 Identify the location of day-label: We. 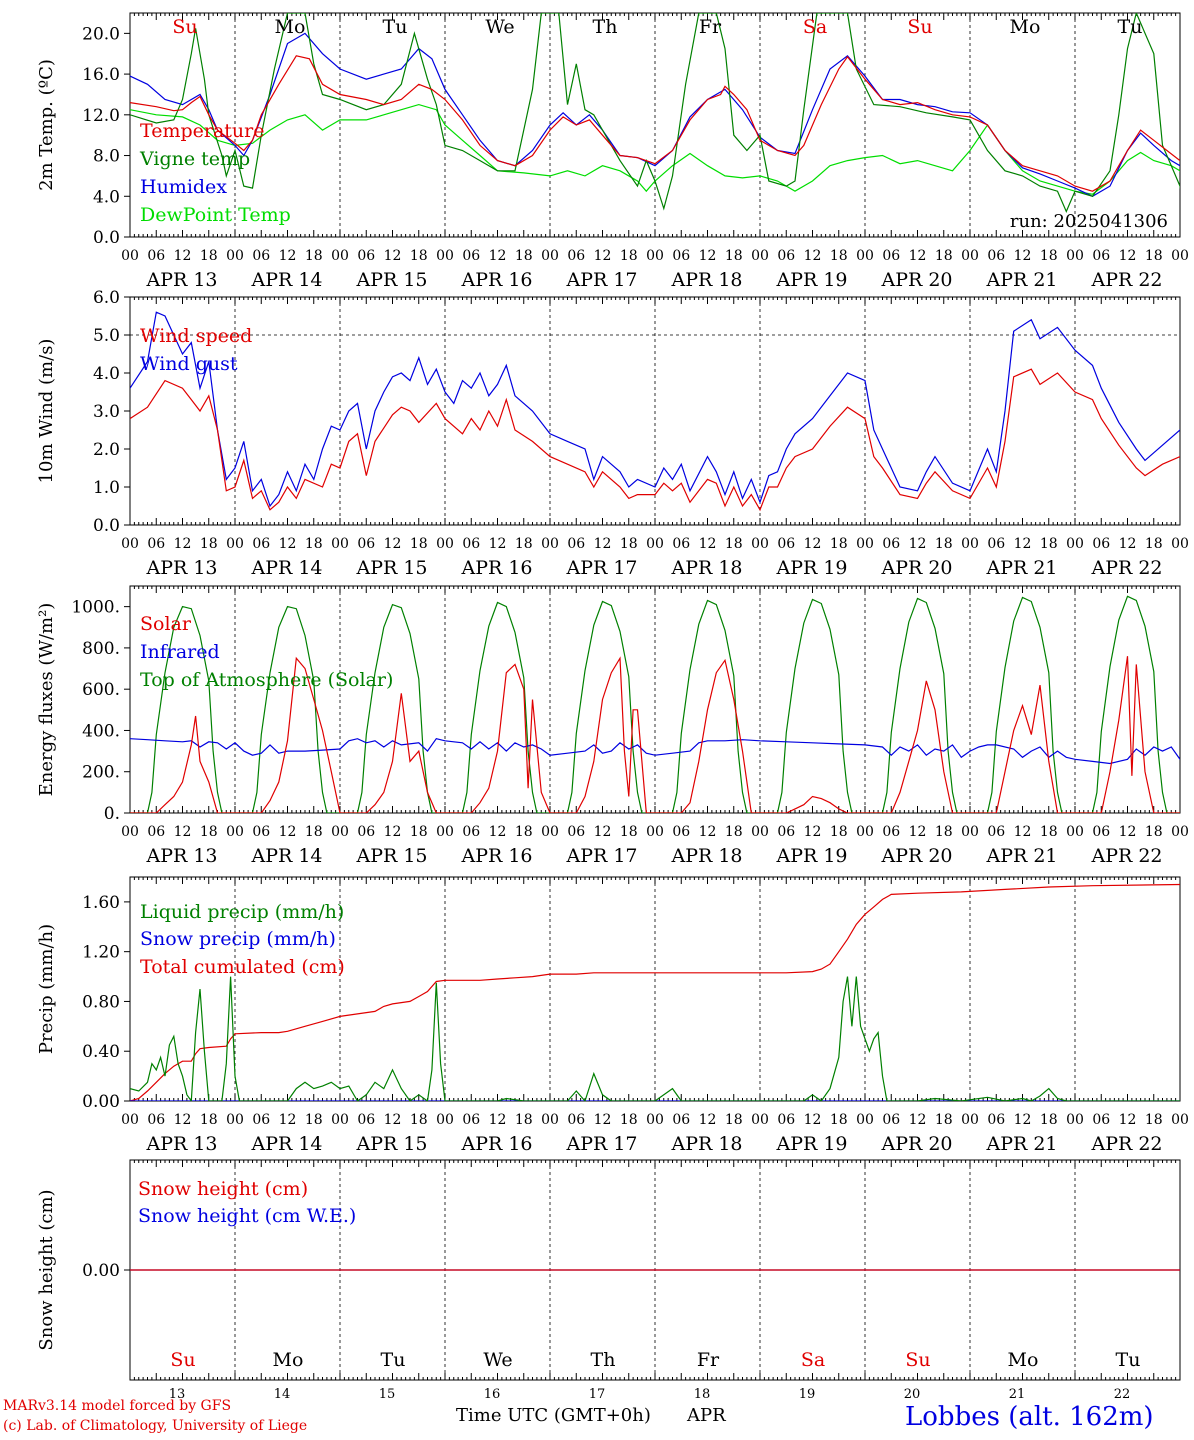
(499, 27).